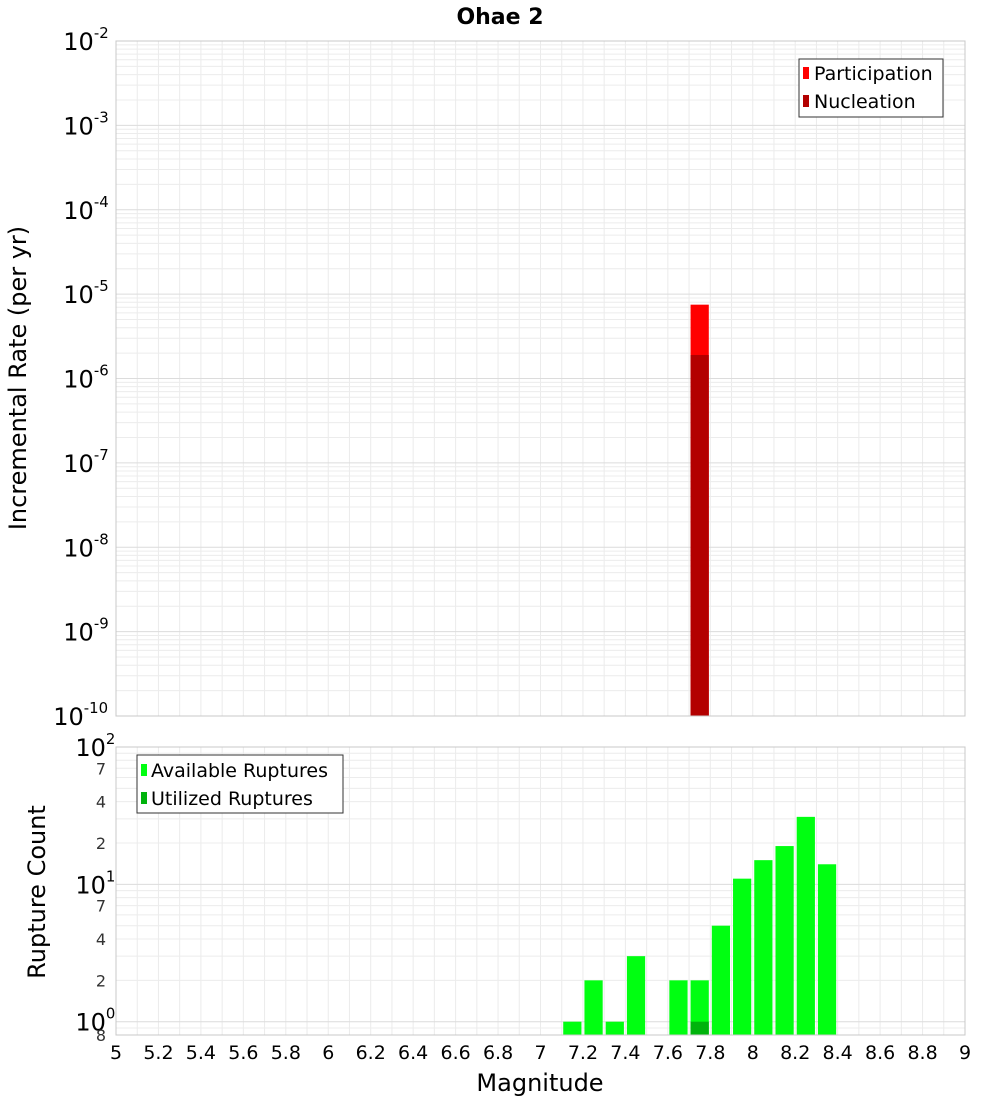 This screenshot has height=1104, width=1000. I want to click on x-tick-label: 7.8, so click(710, 1053).